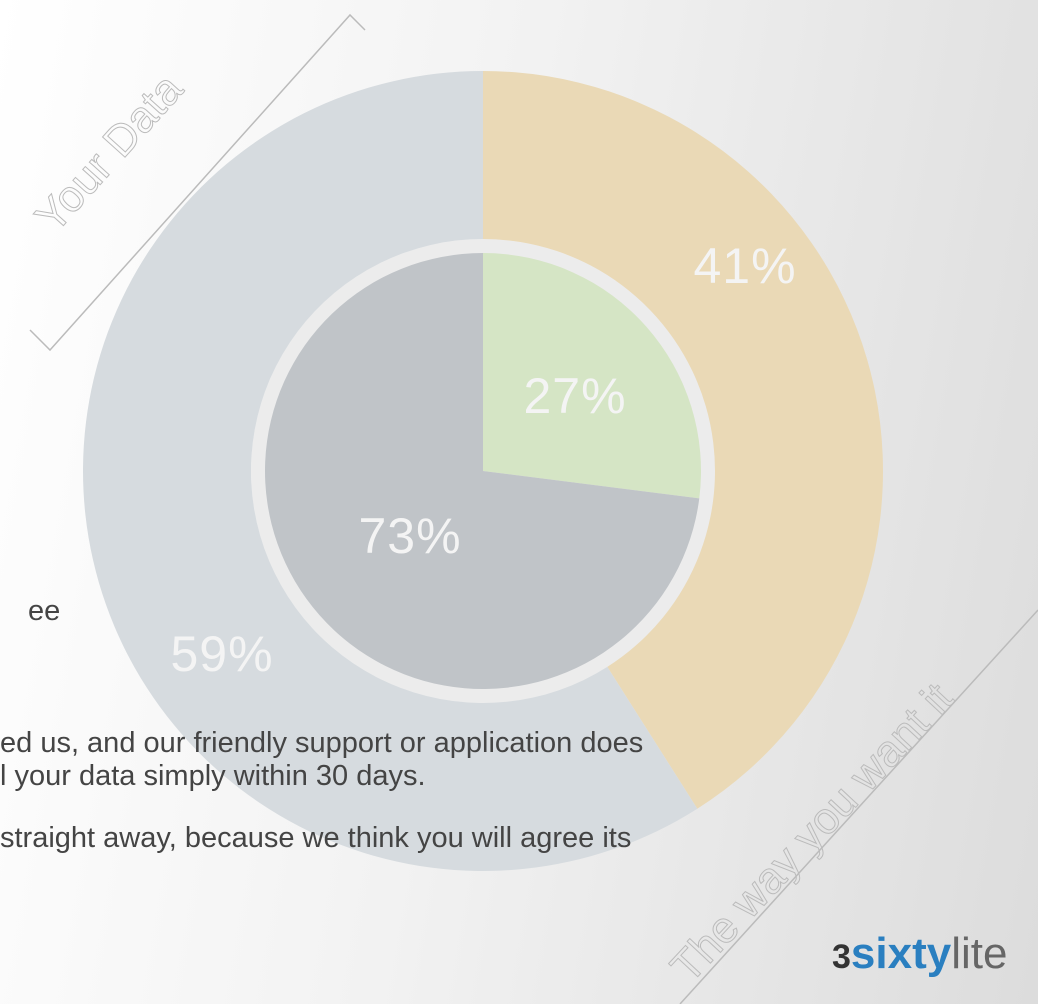  Describe the element at coordinates (213, 776) in the screenshot. I see `body-text: l your data simply within 30 days.` at that location.